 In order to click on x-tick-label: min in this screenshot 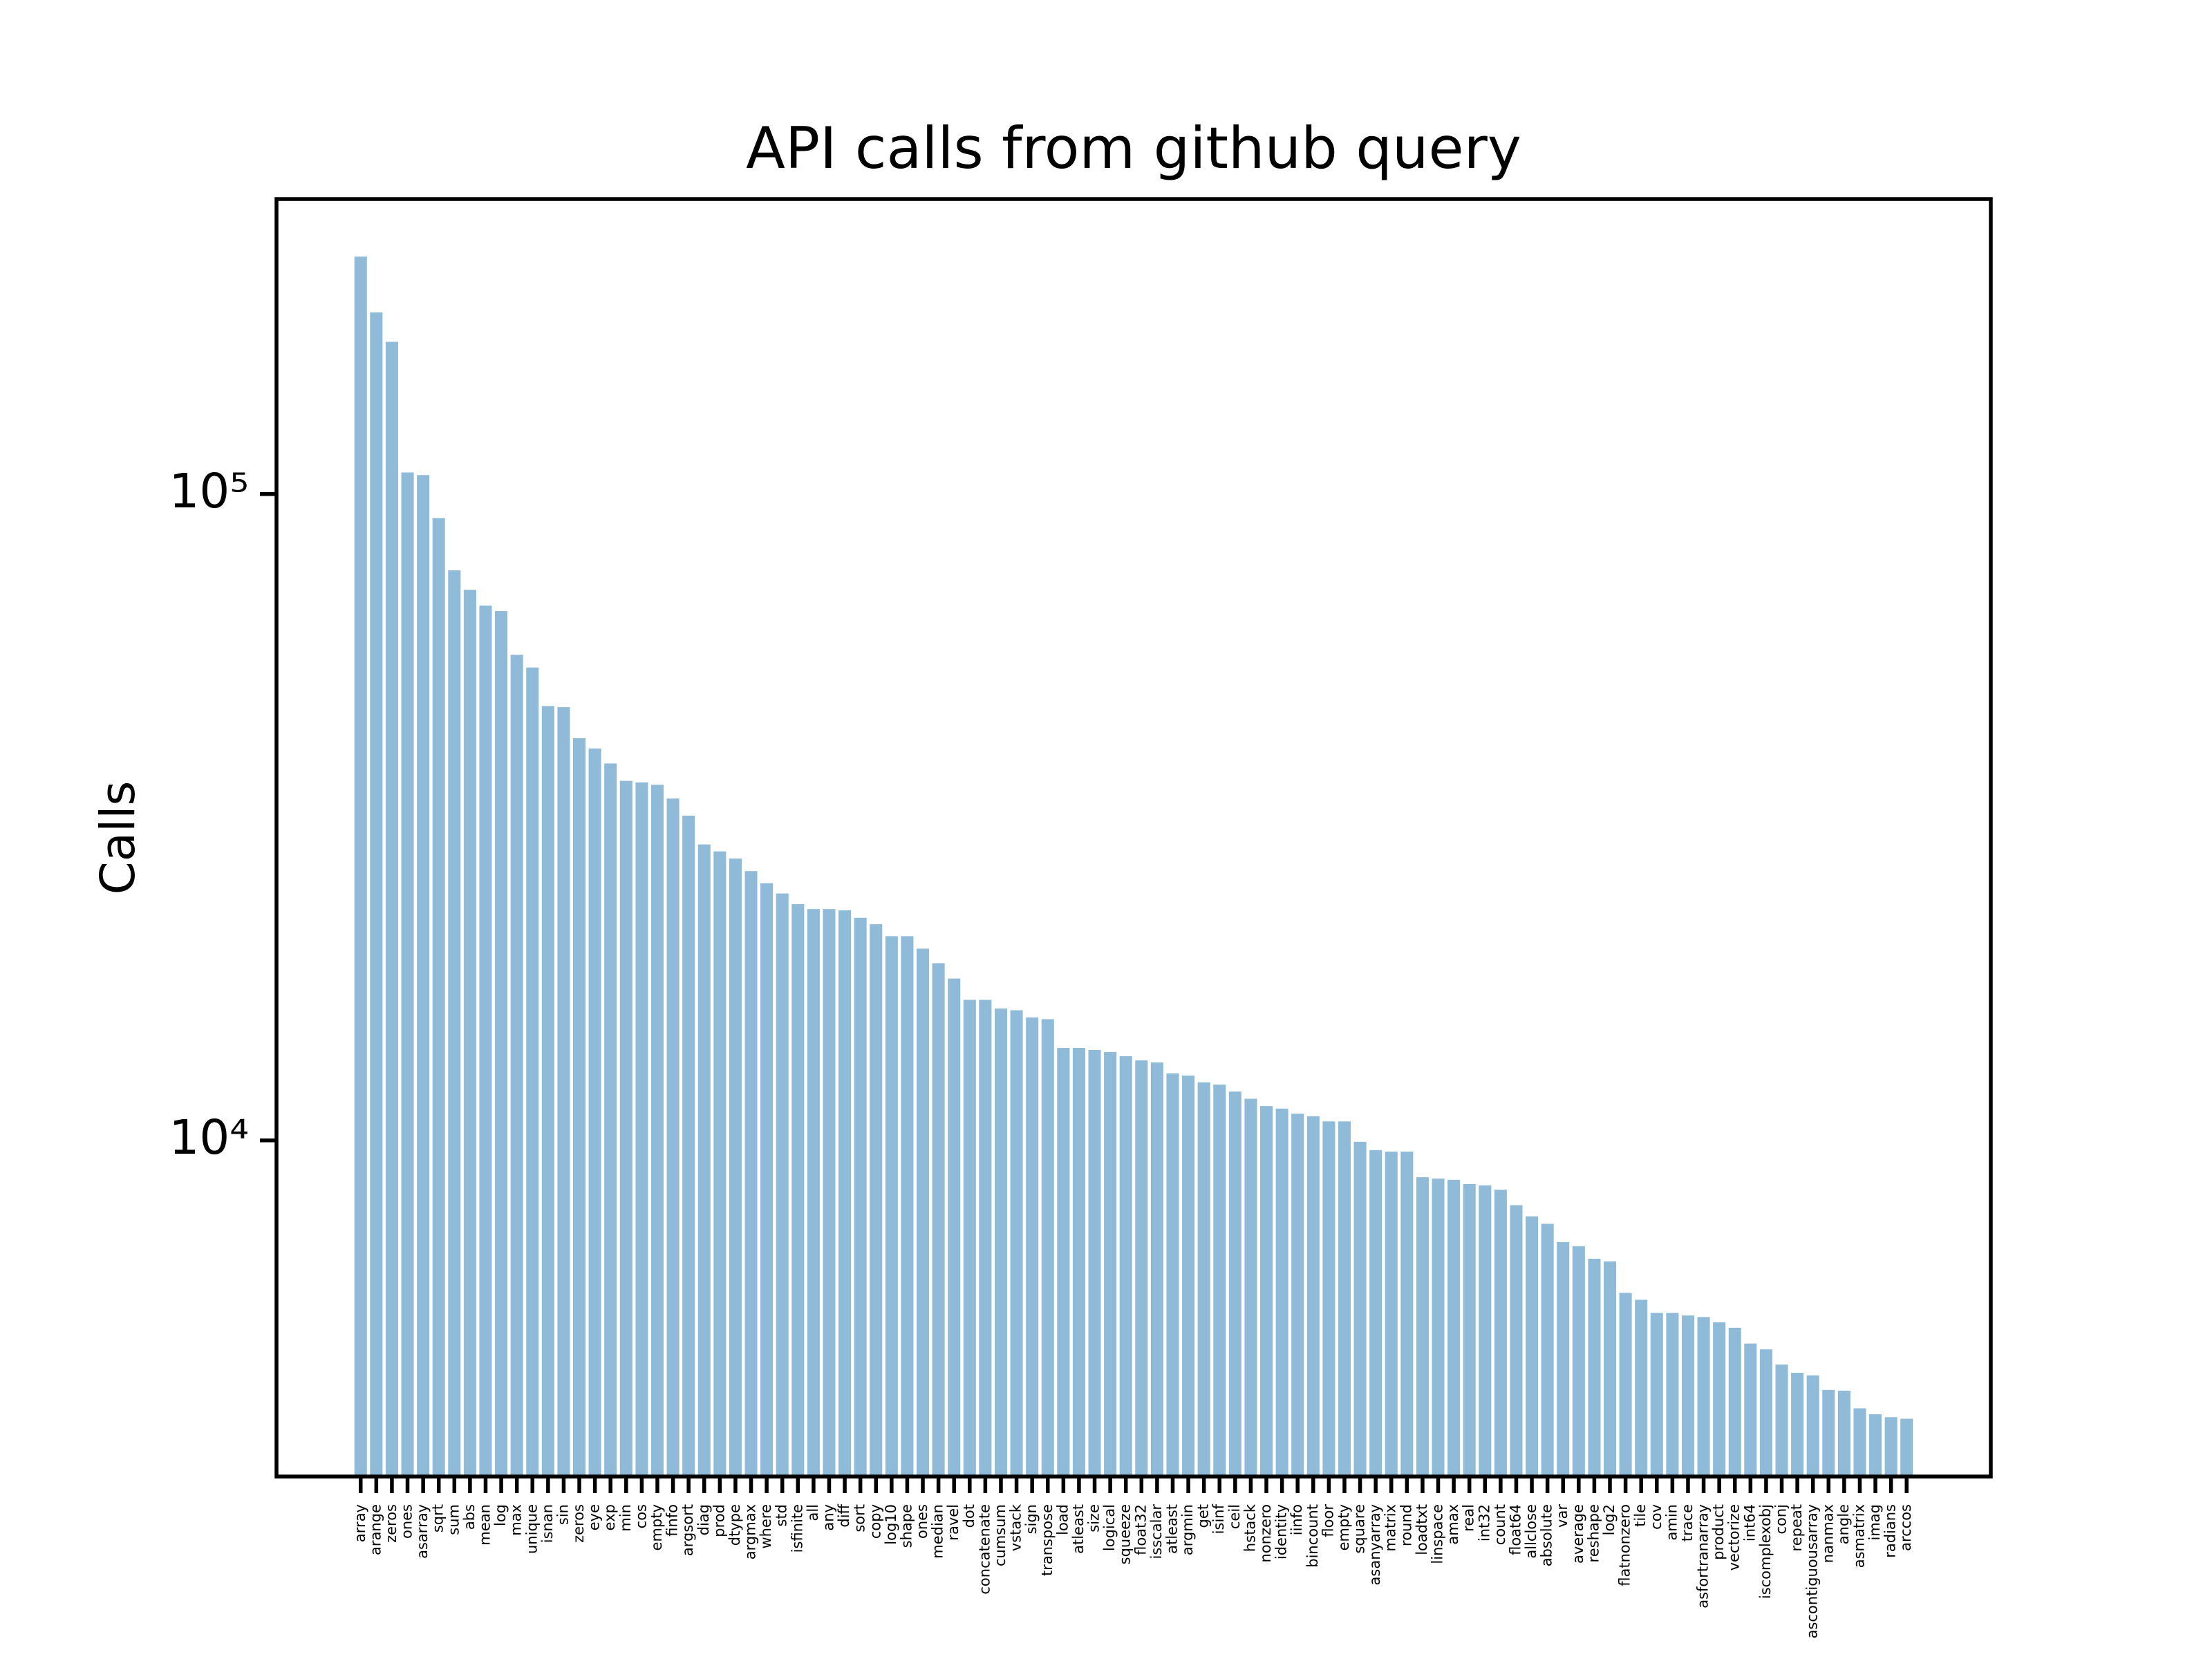, I will do `click(625, 1518)`.